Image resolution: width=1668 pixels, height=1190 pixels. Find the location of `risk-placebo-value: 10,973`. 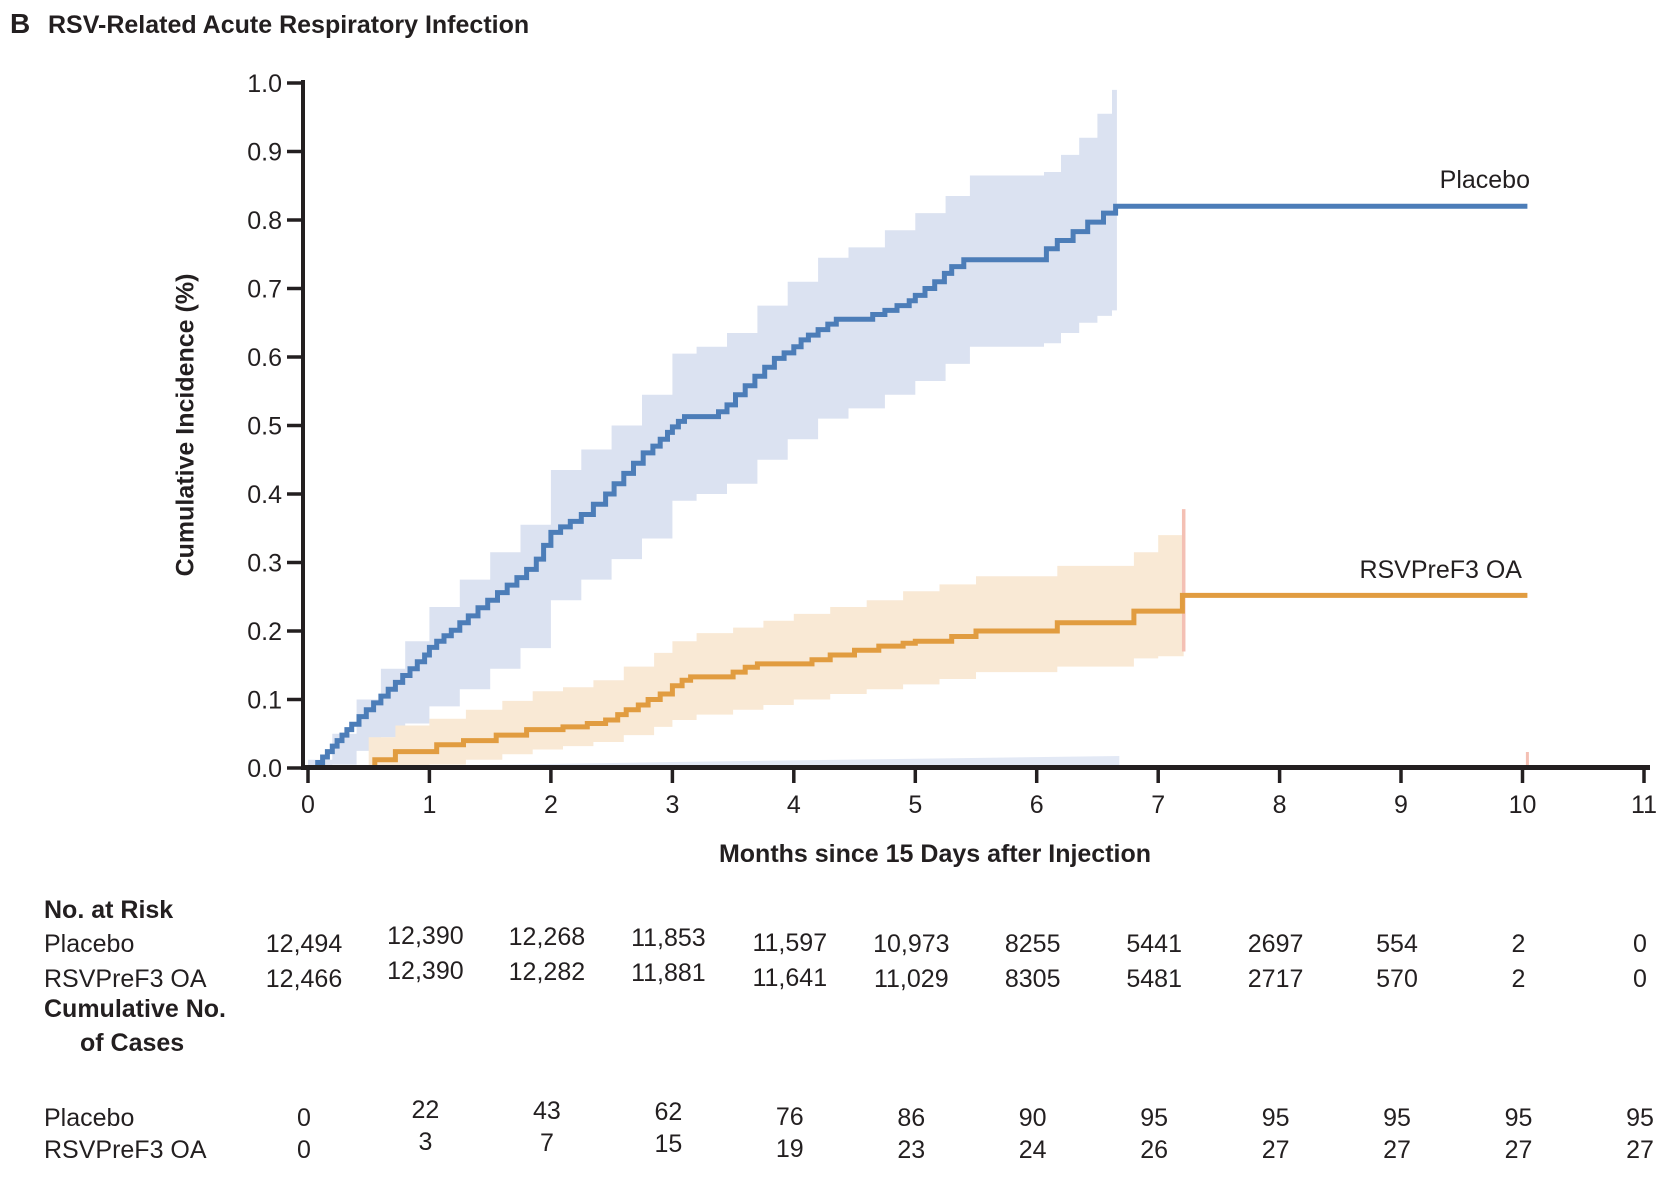

risk-placebo-value: 10,973 is located at coordinates (911, 944).